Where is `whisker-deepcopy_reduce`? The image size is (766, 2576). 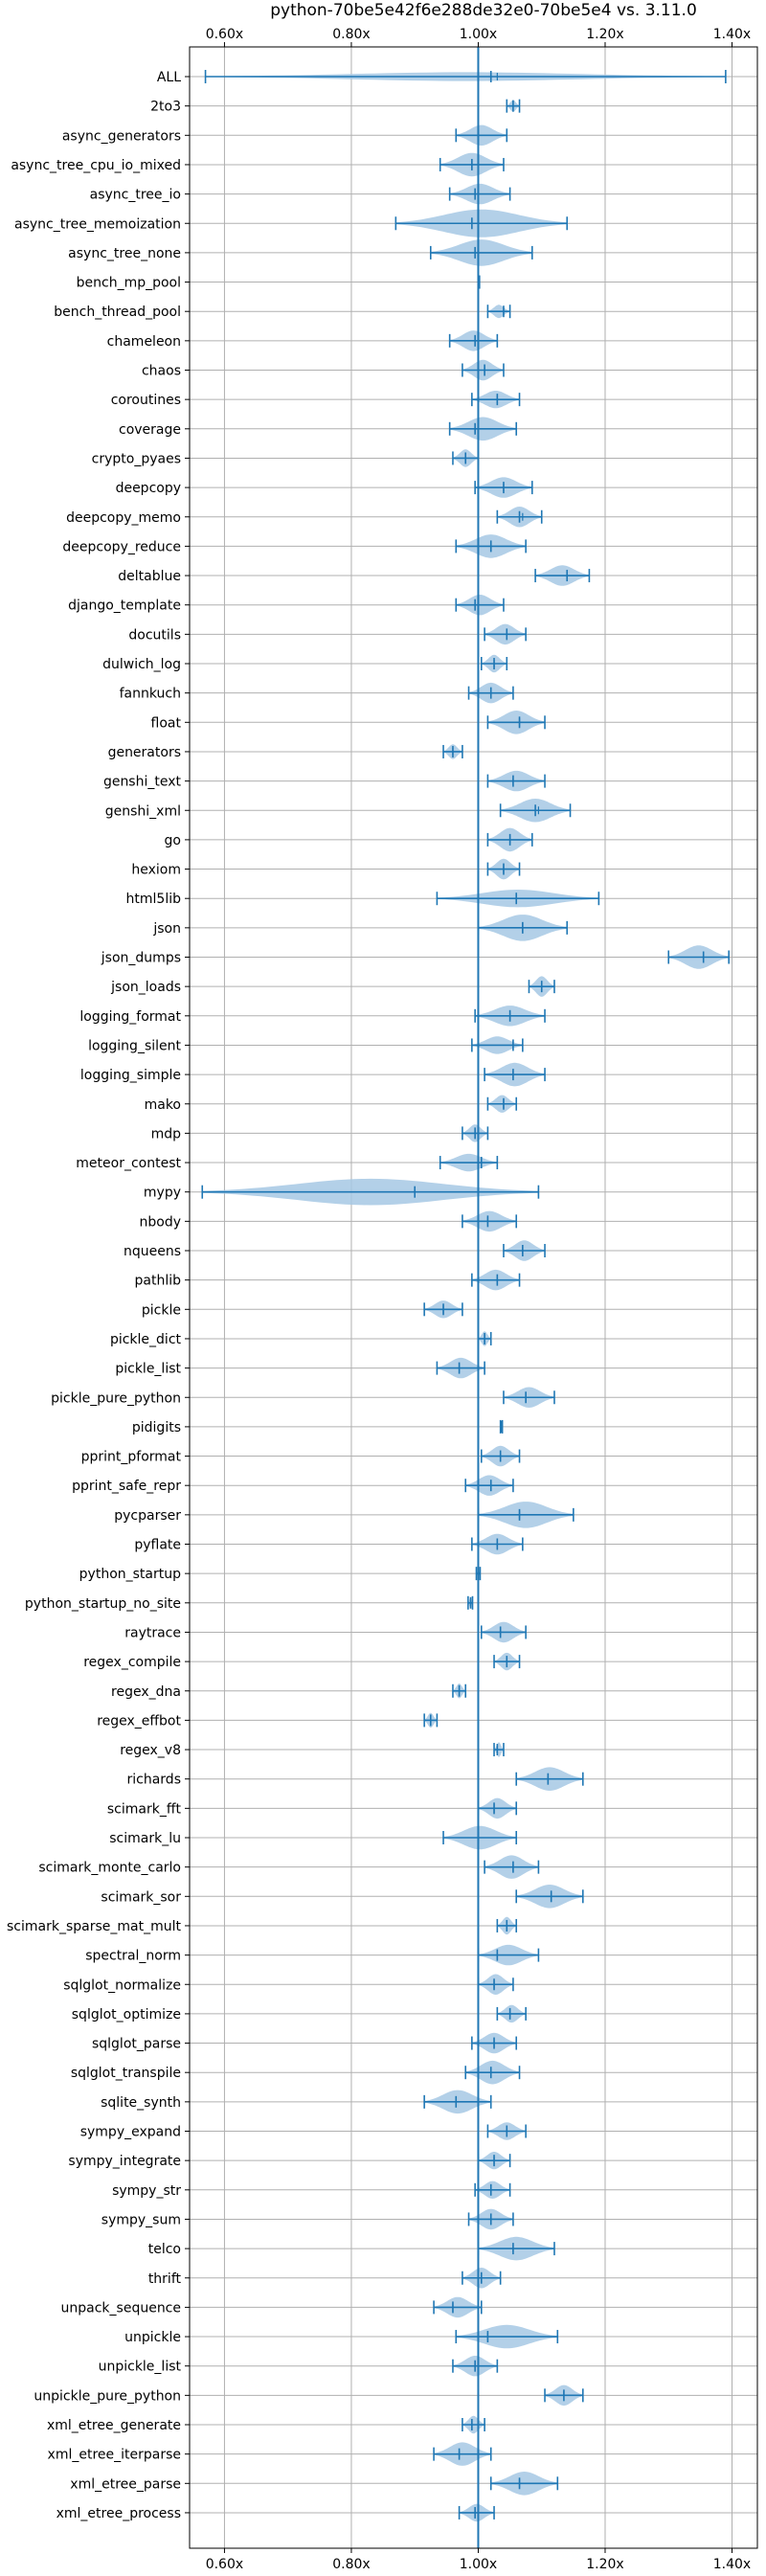
whisker-deepcopy_reduce is located at coordinates (491, 546).